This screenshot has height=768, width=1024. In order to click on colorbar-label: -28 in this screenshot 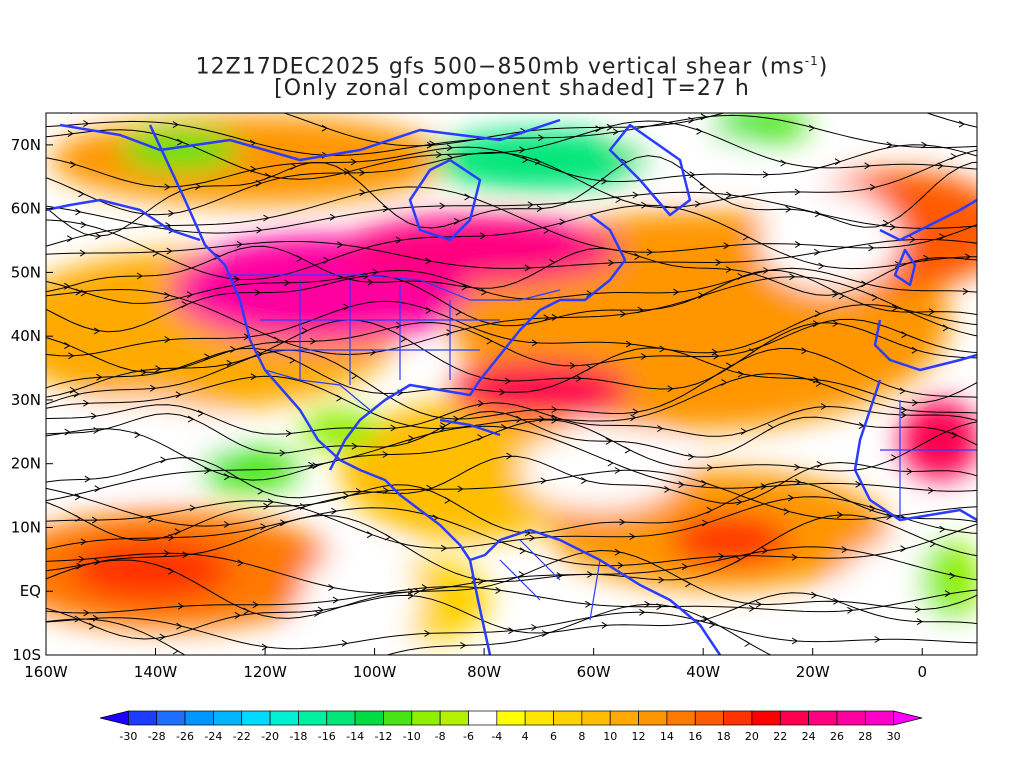, I will do `click(157, 736)`.